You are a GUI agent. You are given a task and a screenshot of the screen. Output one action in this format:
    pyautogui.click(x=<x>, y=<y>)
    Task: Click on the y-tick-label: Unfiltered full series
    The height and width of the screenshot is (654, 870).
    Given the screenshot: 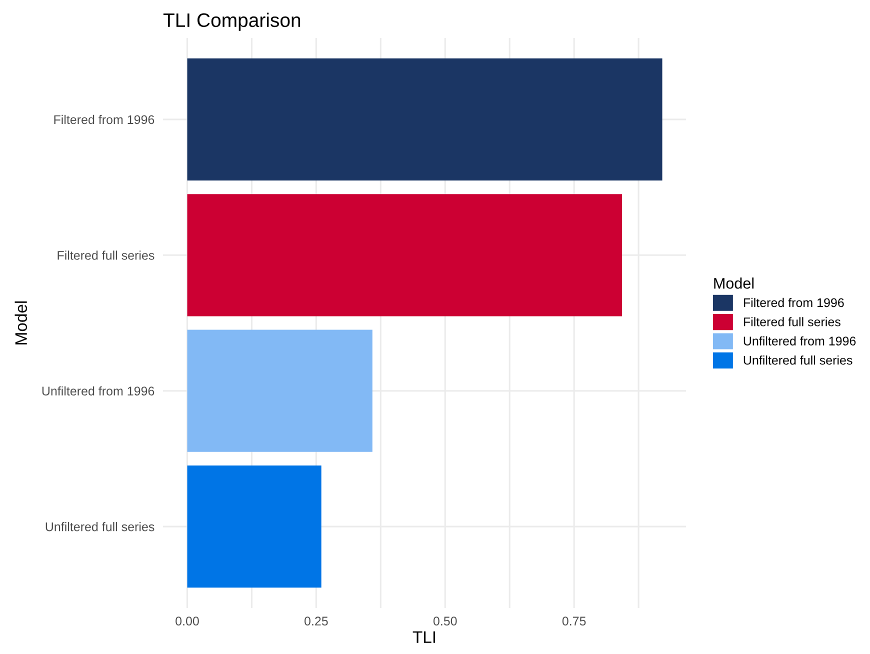 What is the action you would take?
    pyautogui.click(x=100, y=527)
    